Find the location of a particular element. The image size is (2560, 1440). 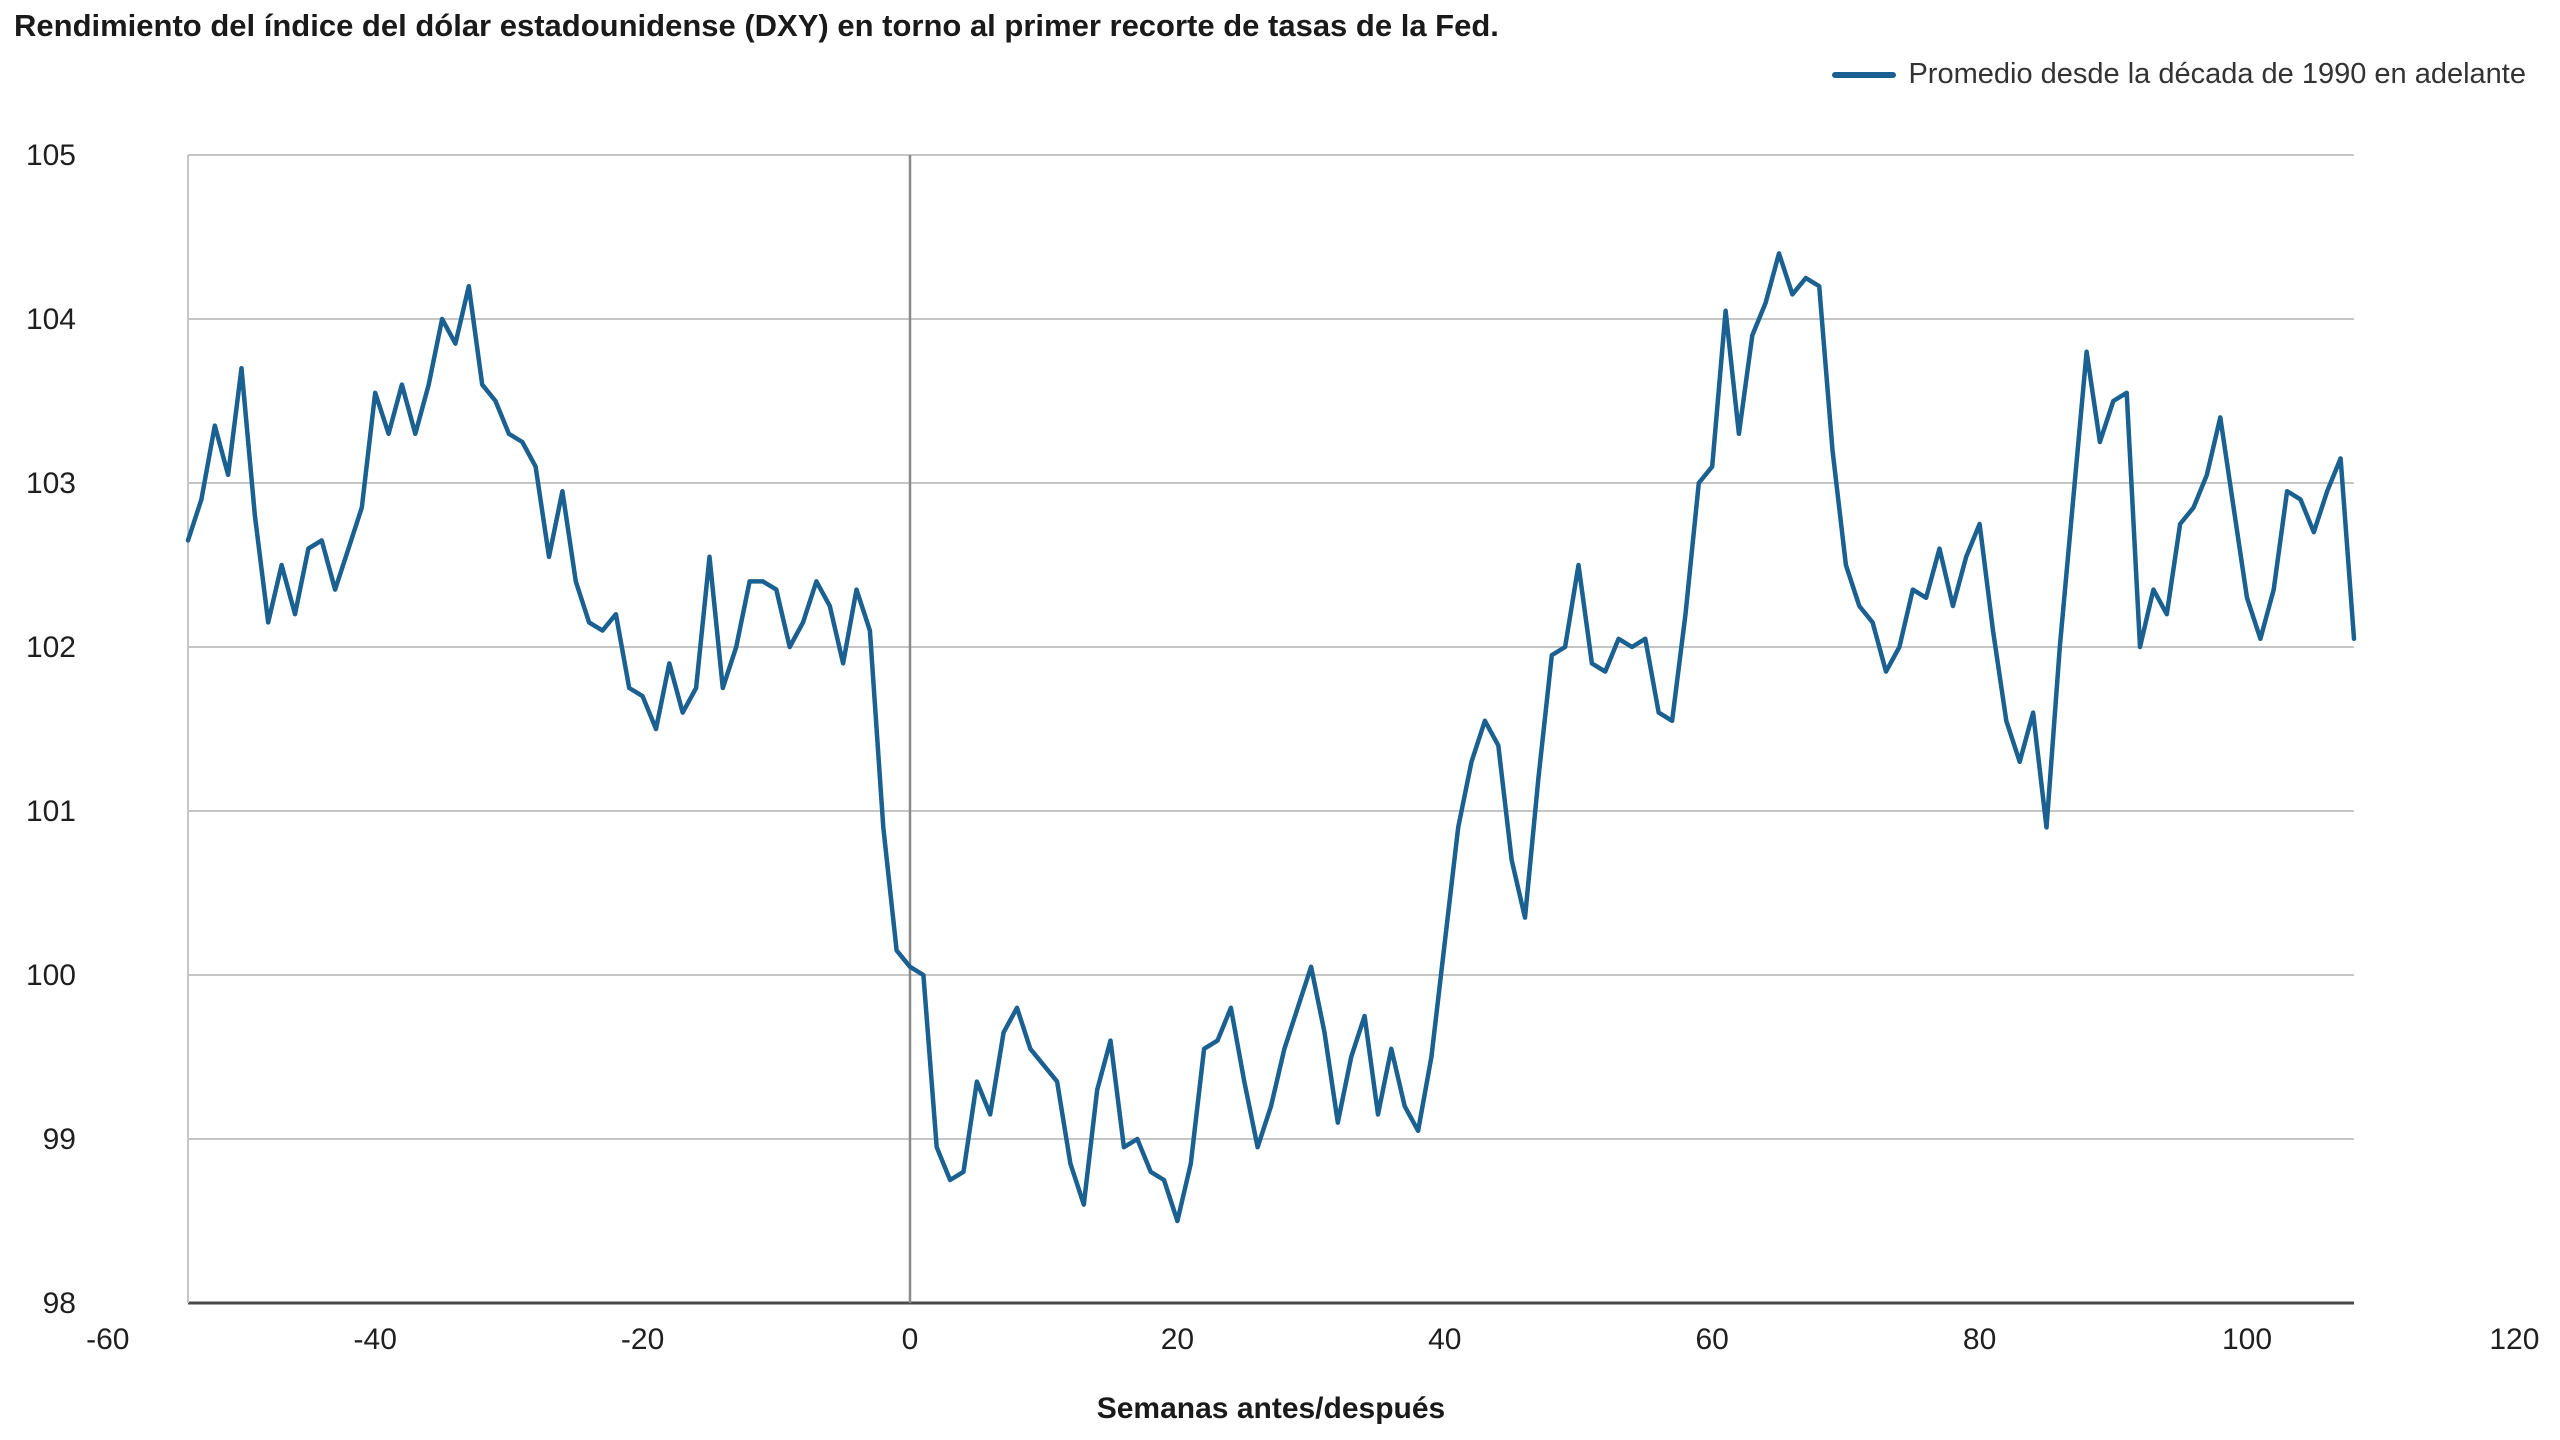

y-tick-label-98: 98 is located at coordinates (59, 1303).